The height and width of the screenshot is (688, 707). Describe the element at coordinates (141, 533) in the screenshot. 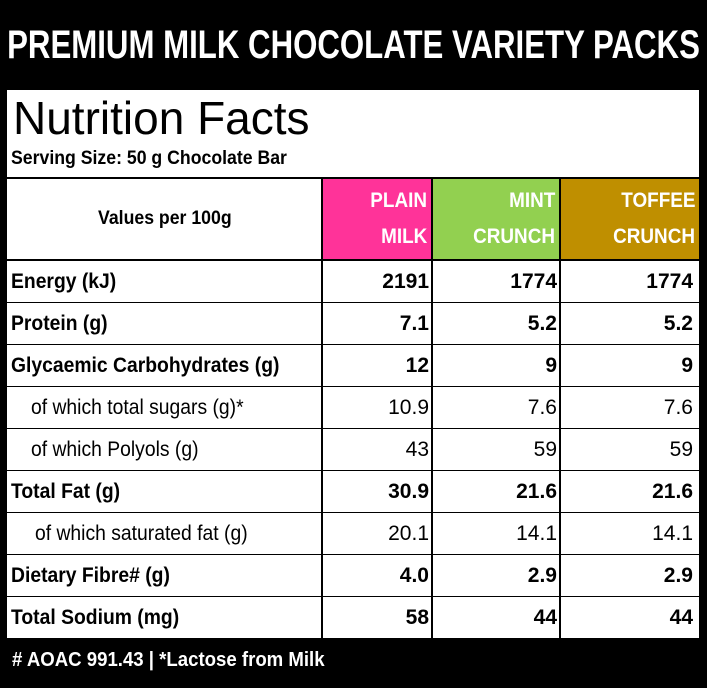

I see `row-label: of which saturated fat (g)` at that location.